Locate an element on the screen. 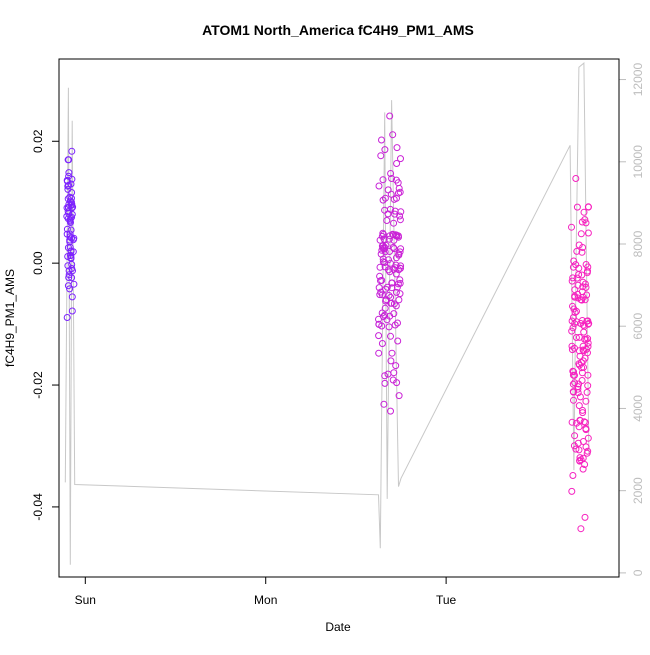 The height and width of the screenshot is (655, 650). x-tick-label: Sun is located at coordinates (85, 600).